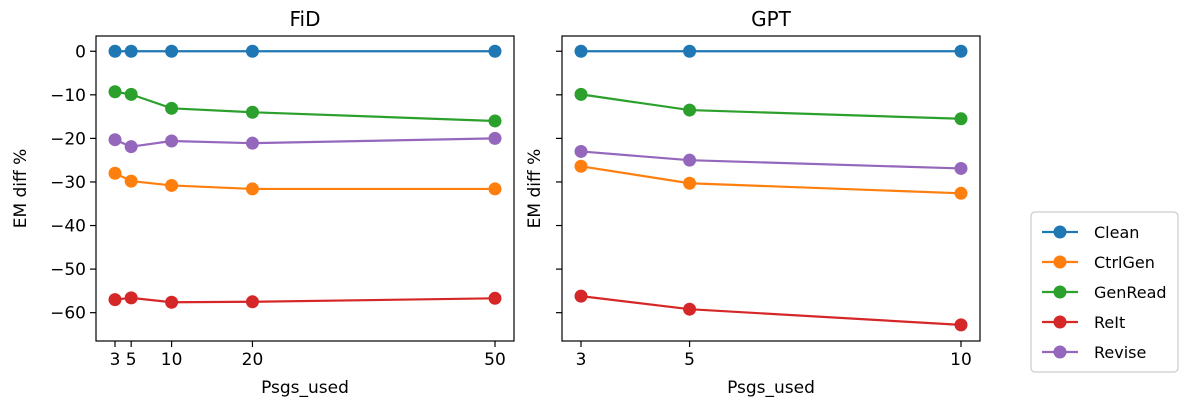  What do you see at coordinates (771, 19) in the screenshot?
I see `chart-title: GPT` at bounding box center [771, 19].